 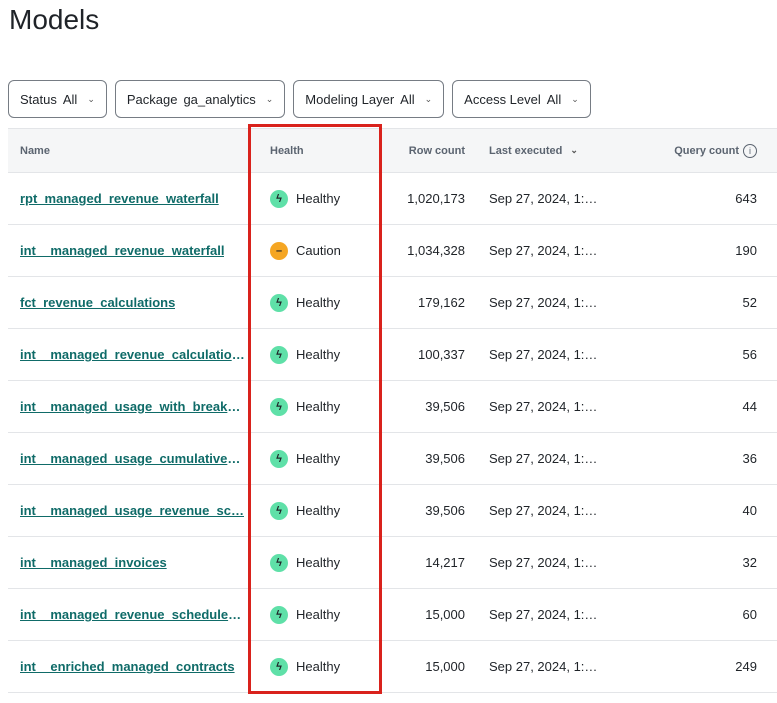 I want to click on row-count: 14,217, so click(x=445, y=562).